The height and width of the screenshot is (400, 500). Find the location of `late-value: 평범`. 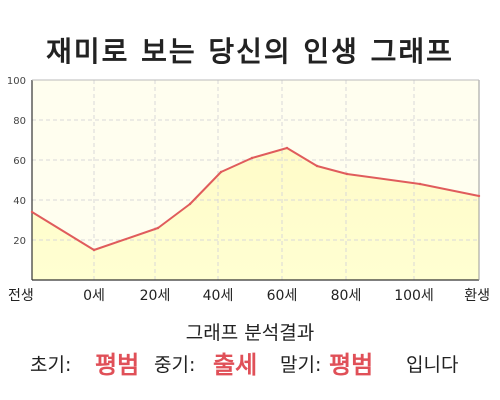

late-value: 평범 is located at coordinates (351, 365).